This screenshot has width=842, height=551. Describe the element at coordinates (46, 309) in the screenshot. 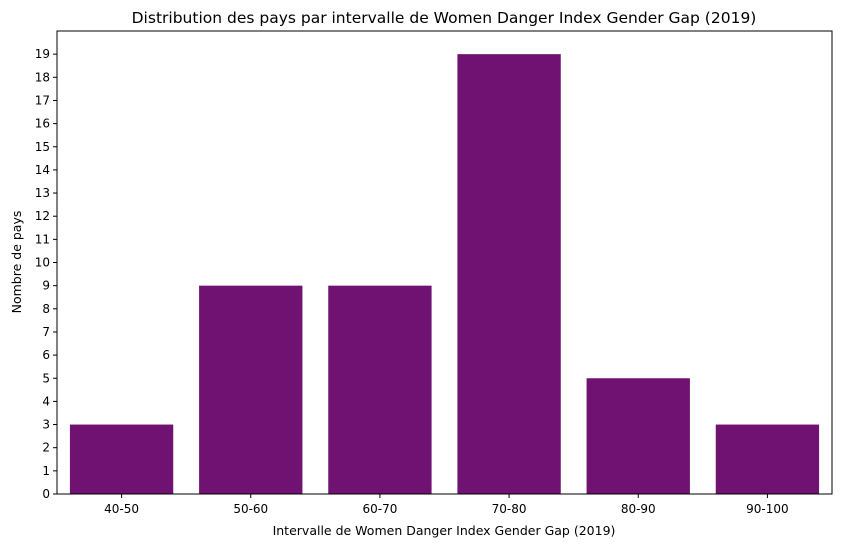

I see `y-tick-label: 8` at that location.